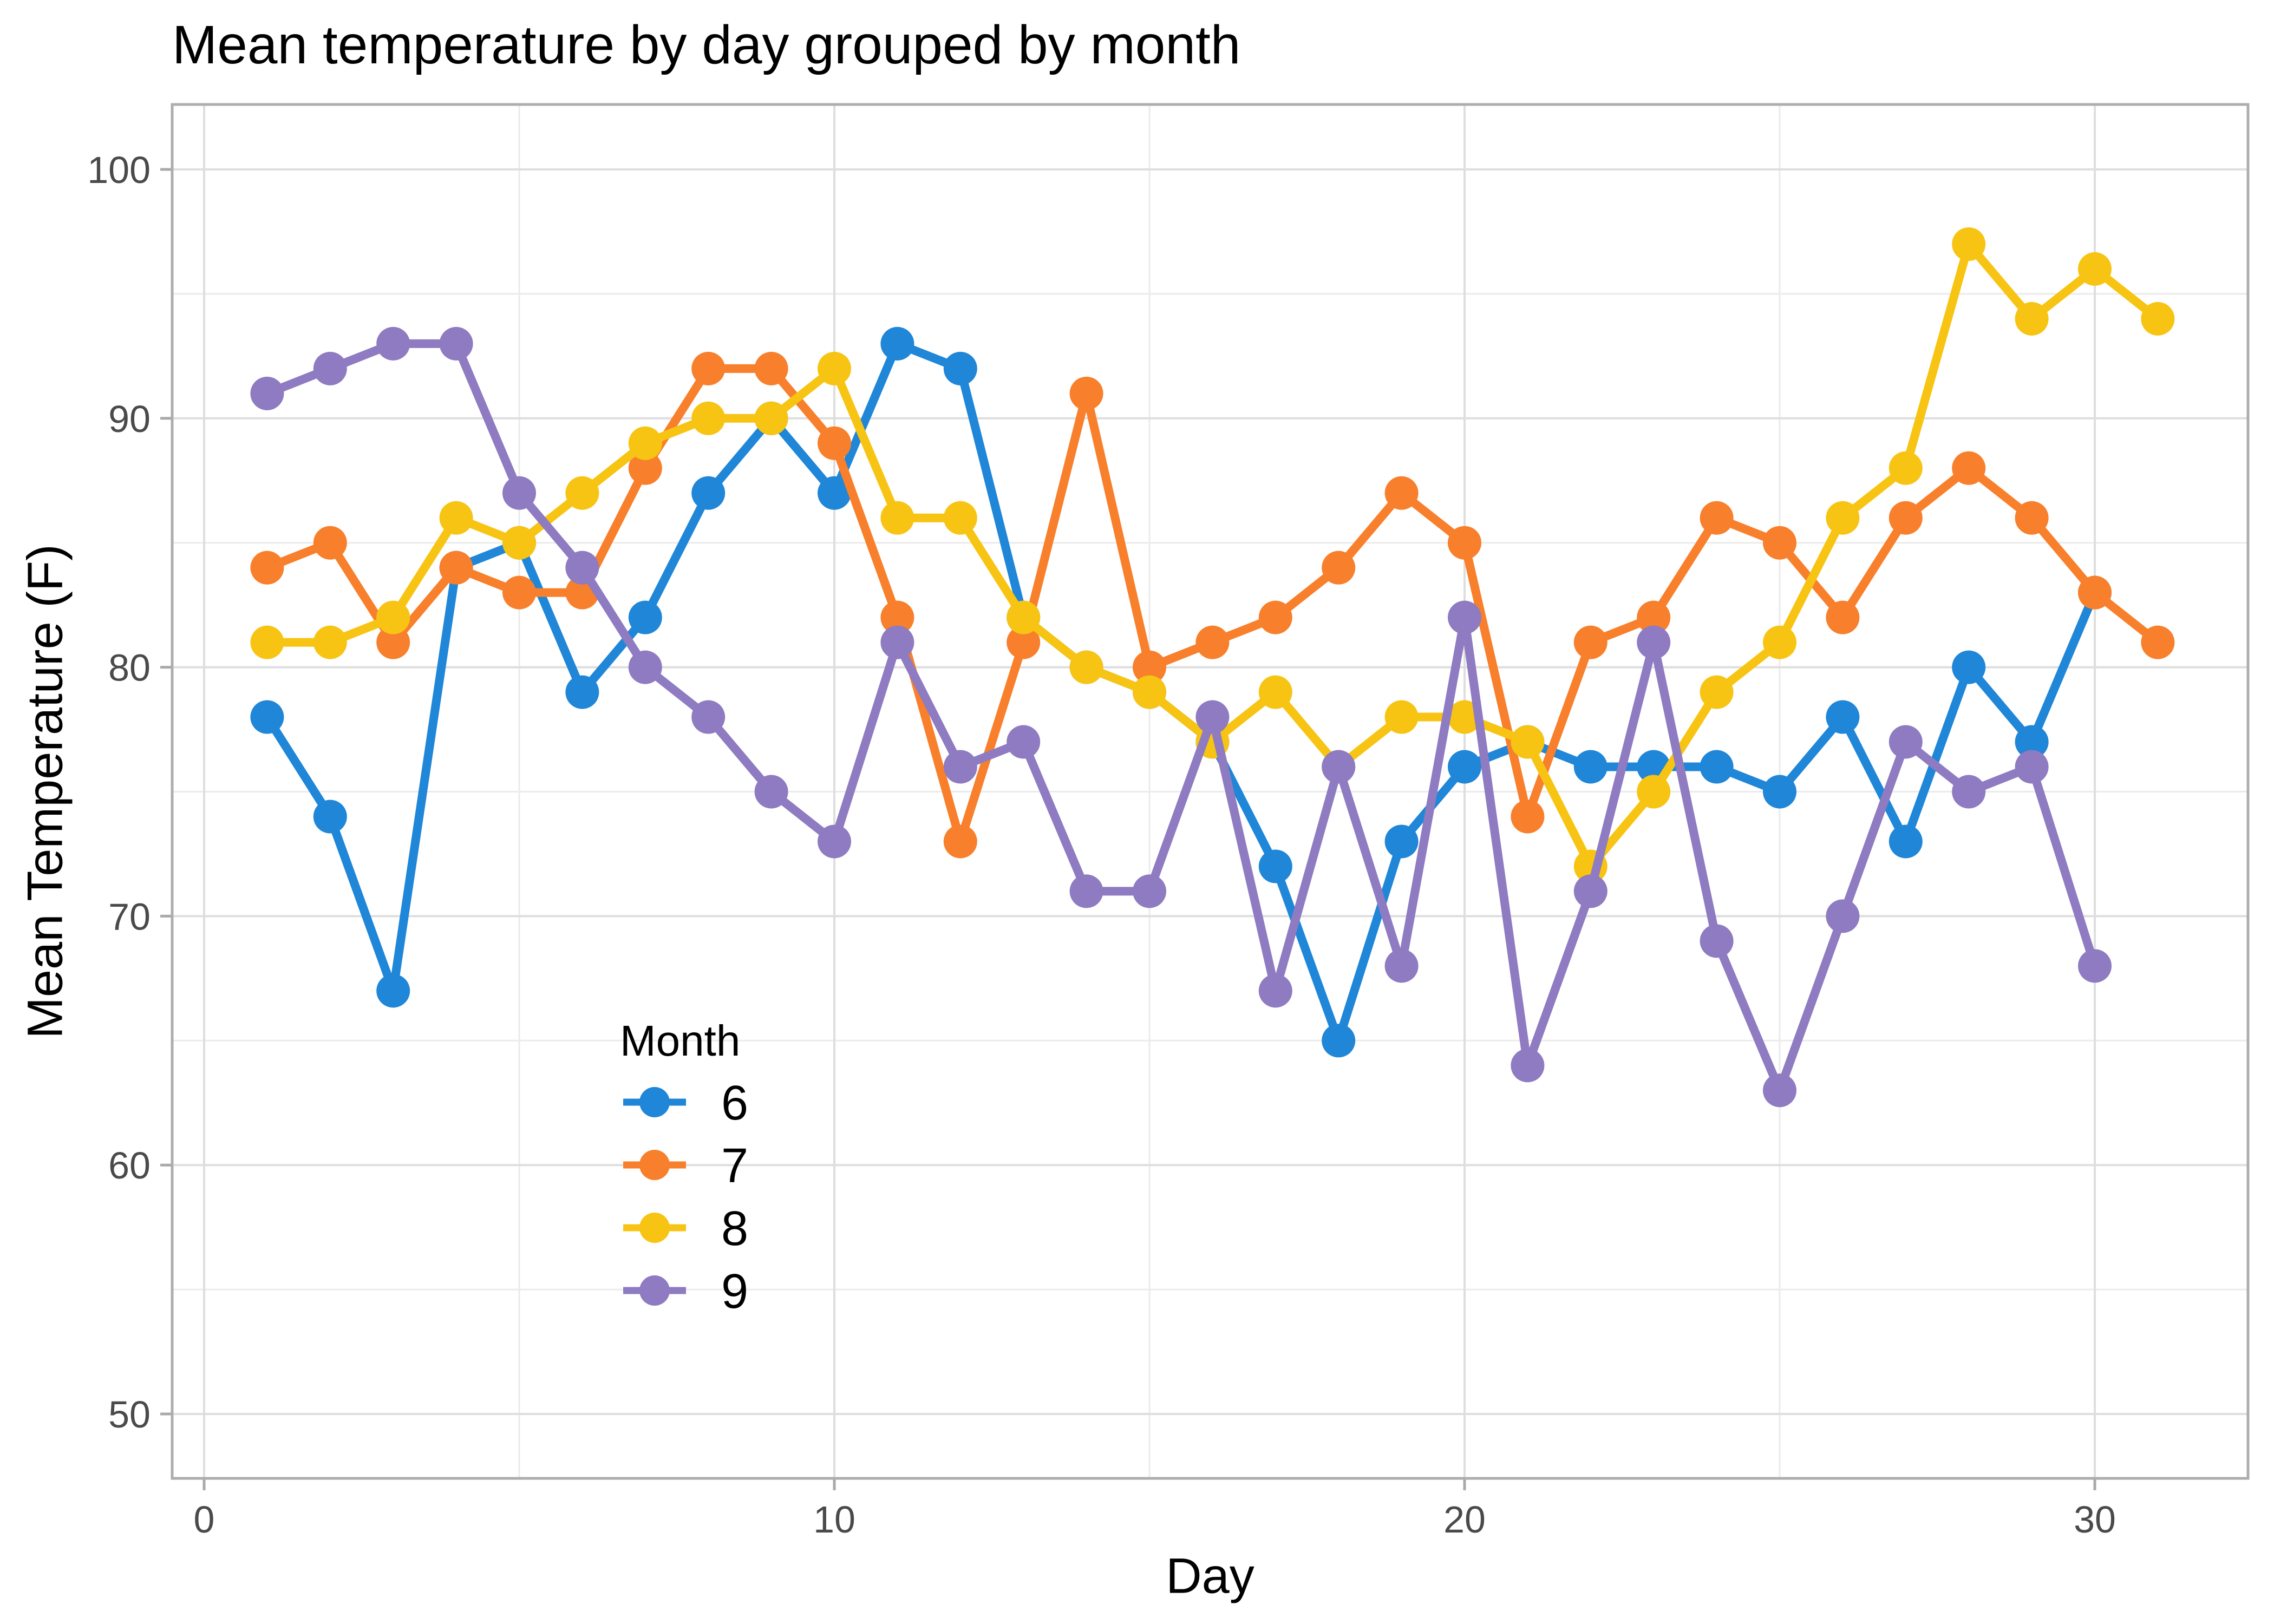 Image resolution: width=2274 pixels, height=1624 pixels. Describe the element at coordinates (204, 1519) in the screenshot. I see `x-tick-label-0: 0` at that location.